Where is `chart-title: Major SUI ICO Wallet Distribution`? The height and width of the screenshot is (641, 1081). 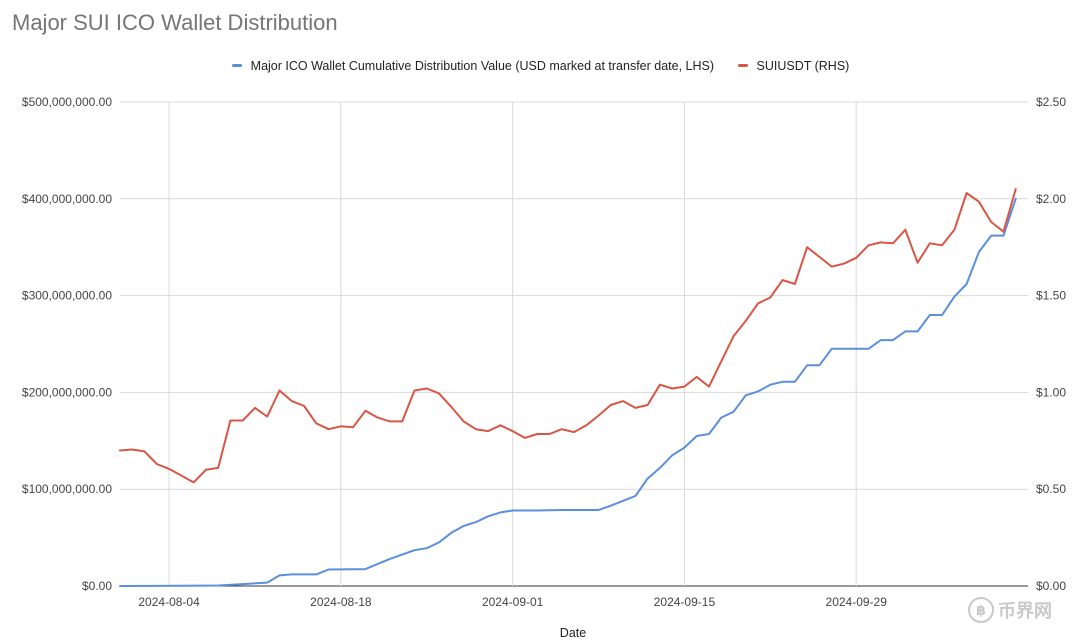
chart-title: Major SUI ICO Wallet Distribution is located at coordinates (175, 22).